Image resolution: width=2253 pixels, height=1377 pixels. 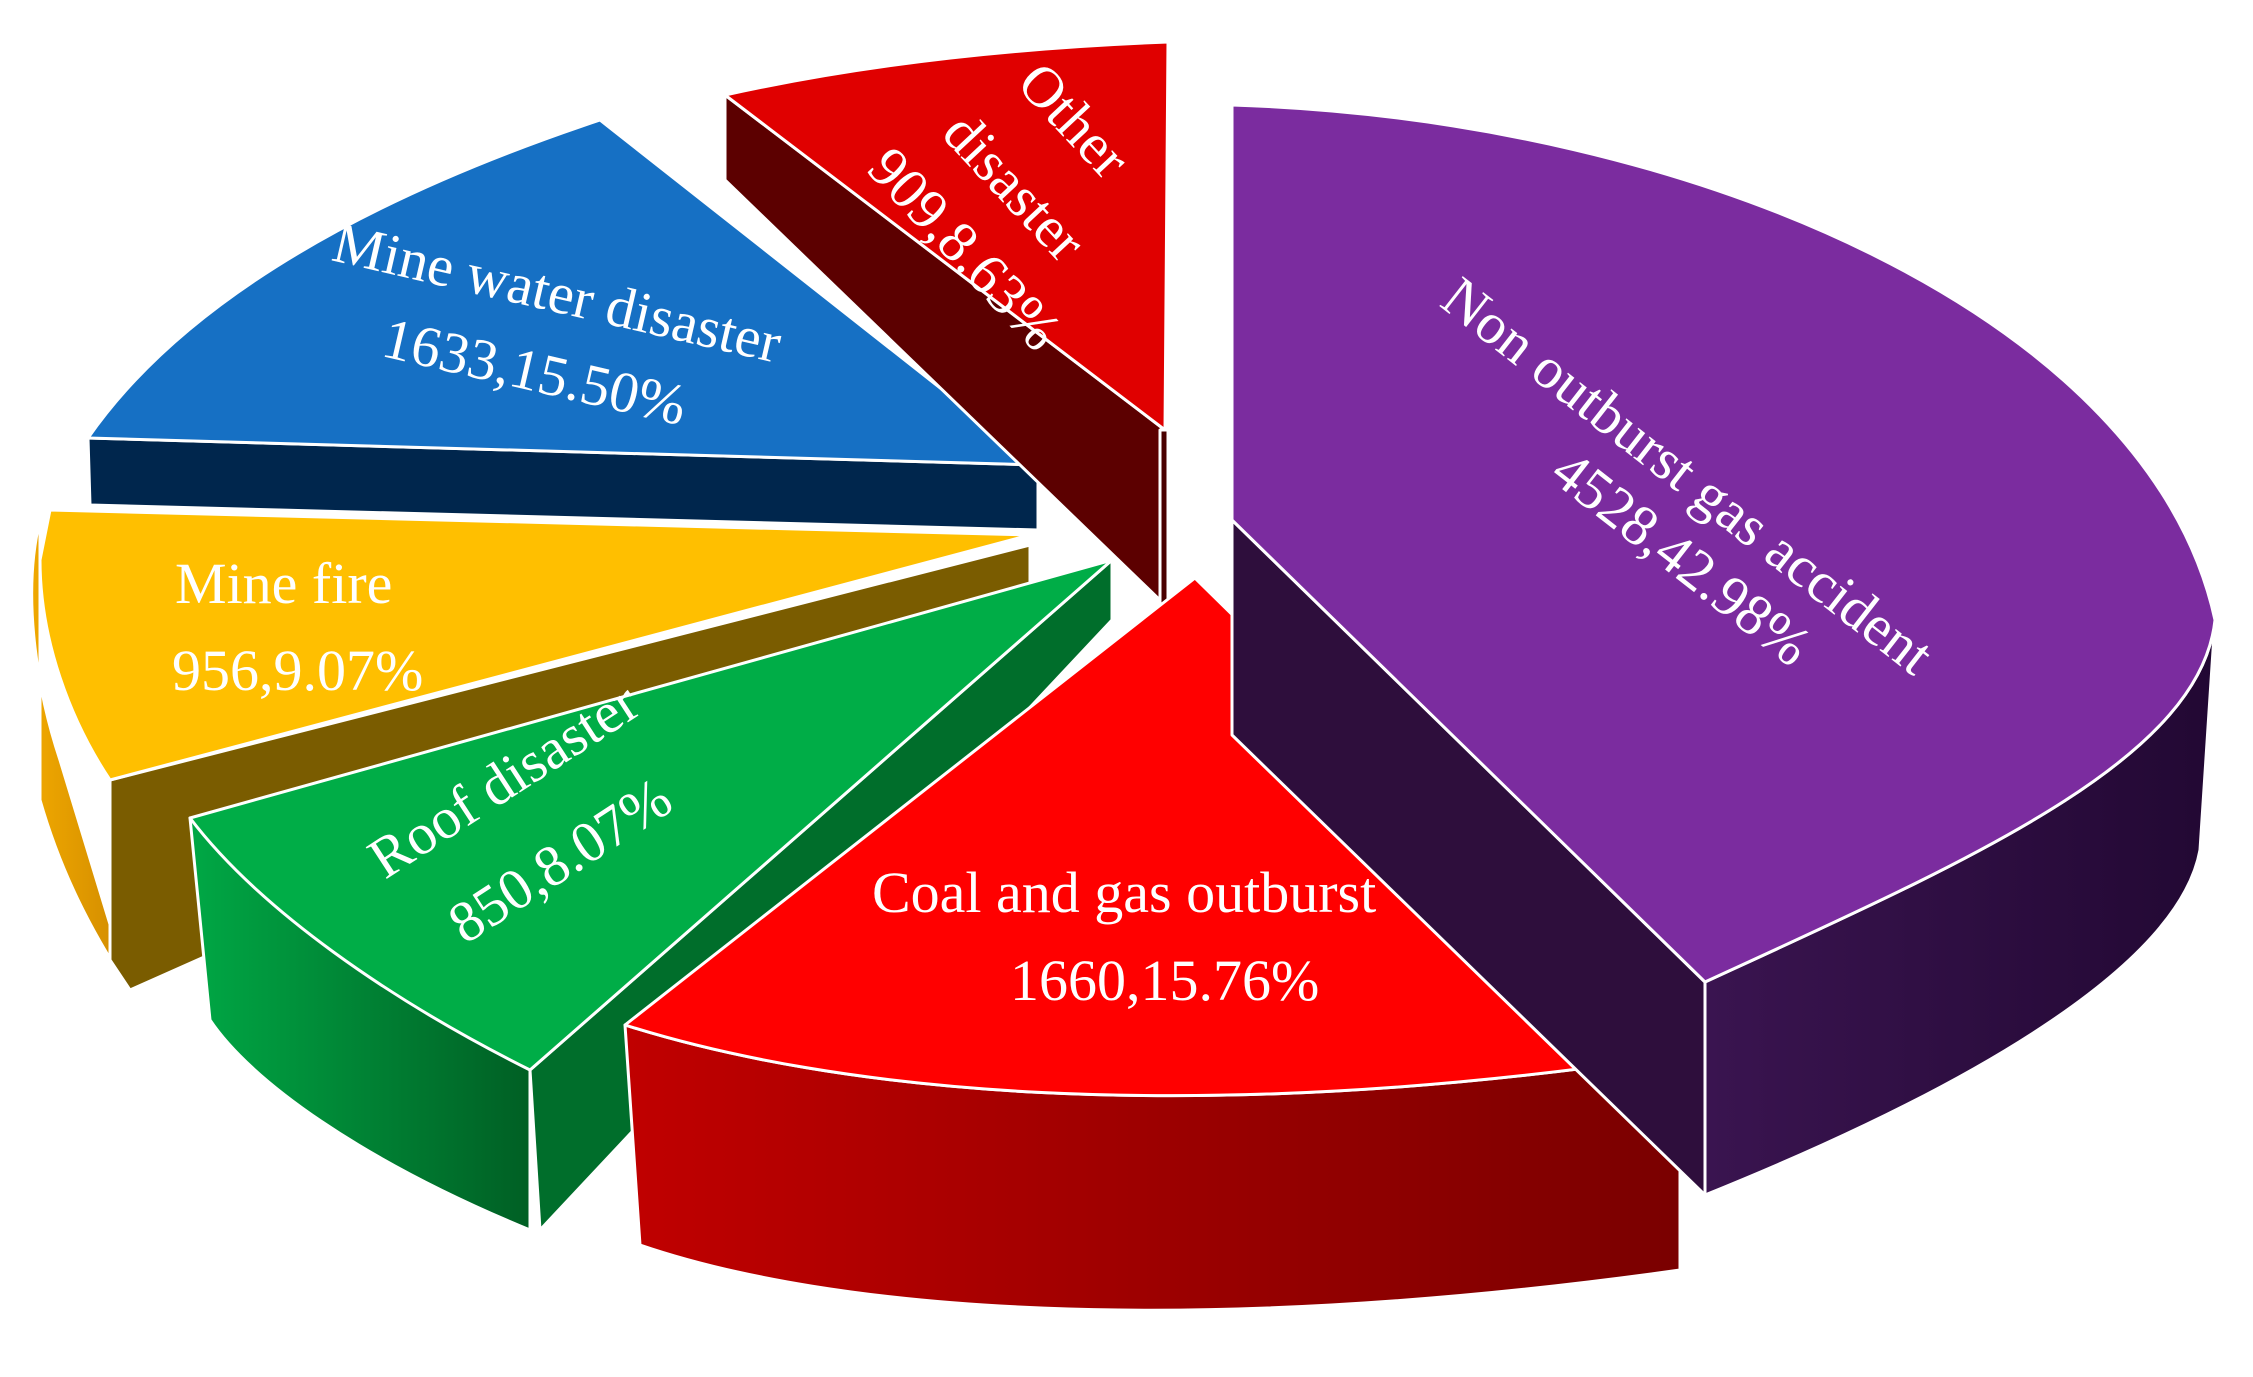 What do you see at coordinates (297, 670) in the screenshot?
I see `label-mine-fire-value: 956,9.07%` at bounding box center [297, 670].